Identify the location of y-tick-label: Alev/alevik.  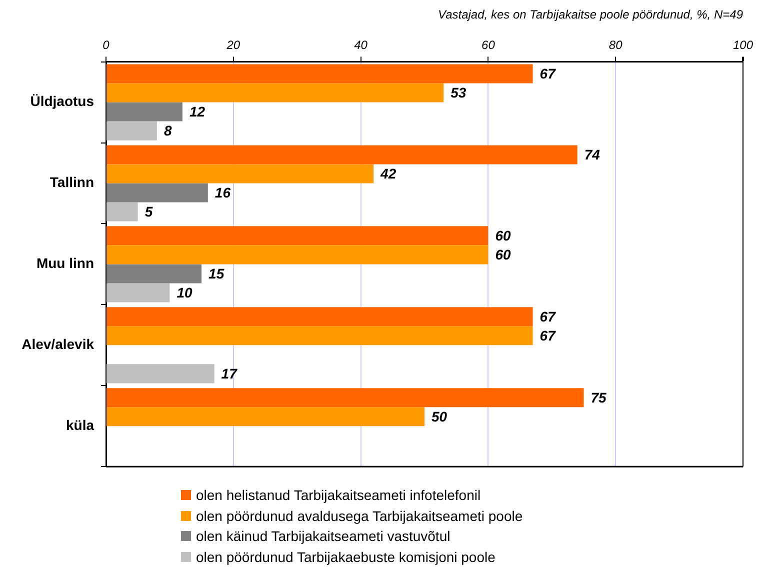
(58, 344).